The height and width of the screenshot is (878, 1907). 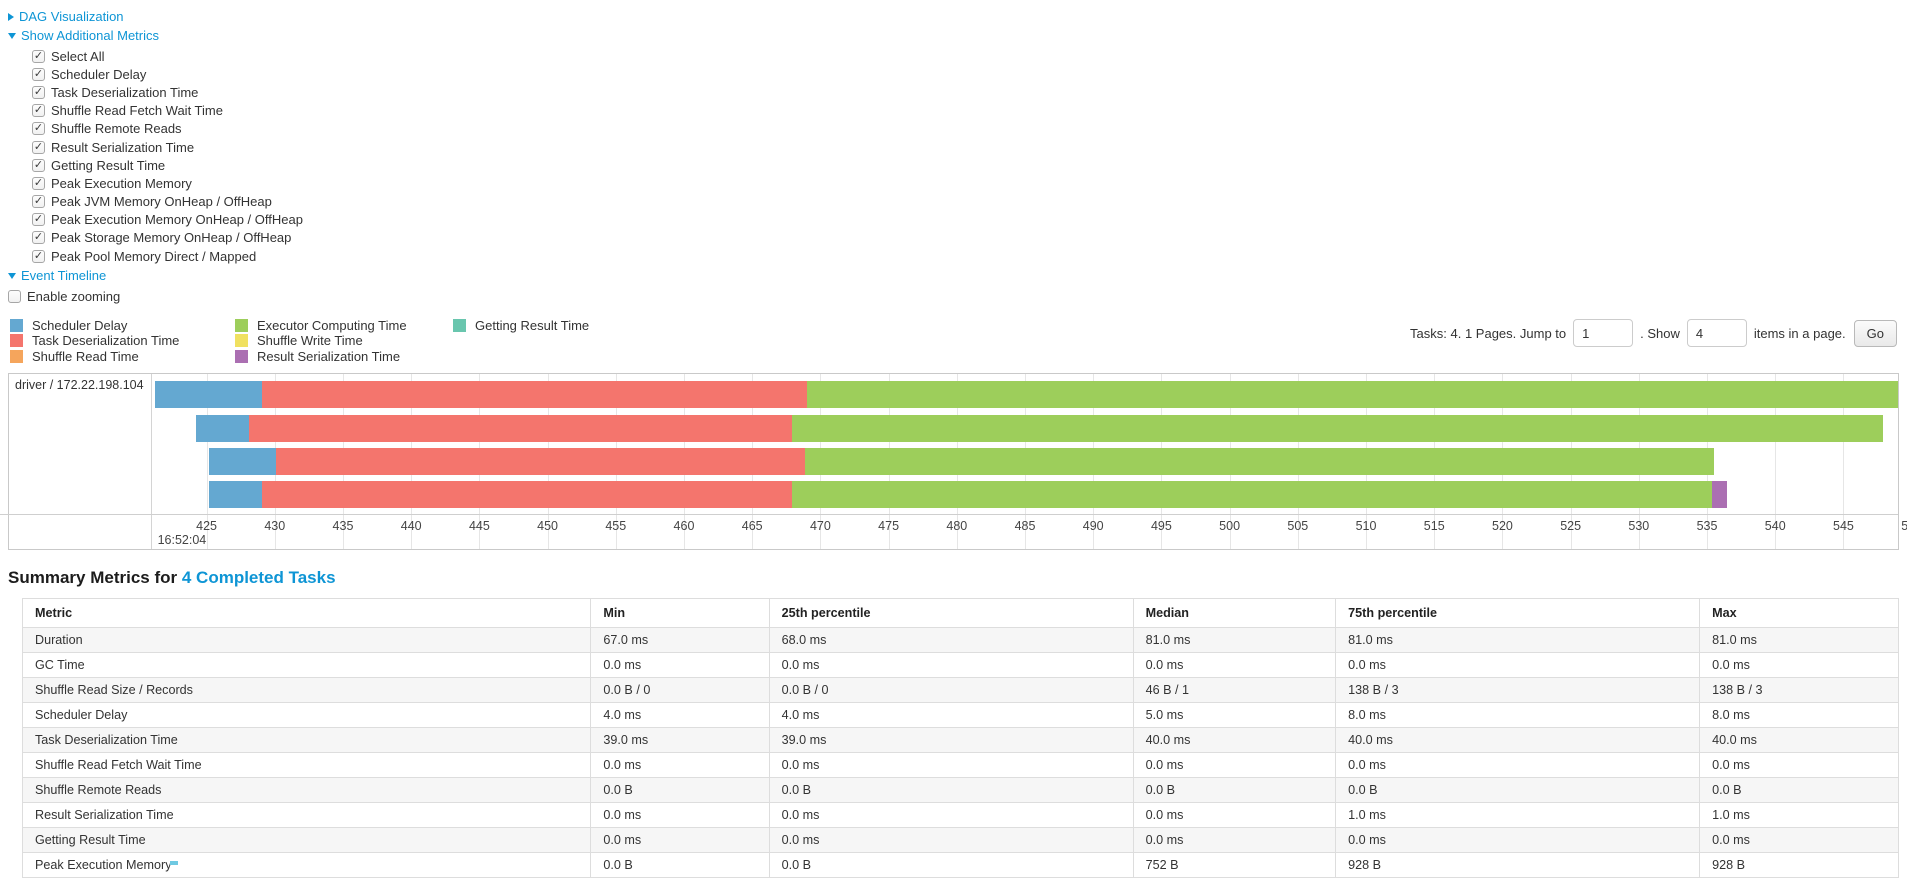 I want to click on completed-tasks-link: 4 Completed Tasks, so click(x=258, y=578).